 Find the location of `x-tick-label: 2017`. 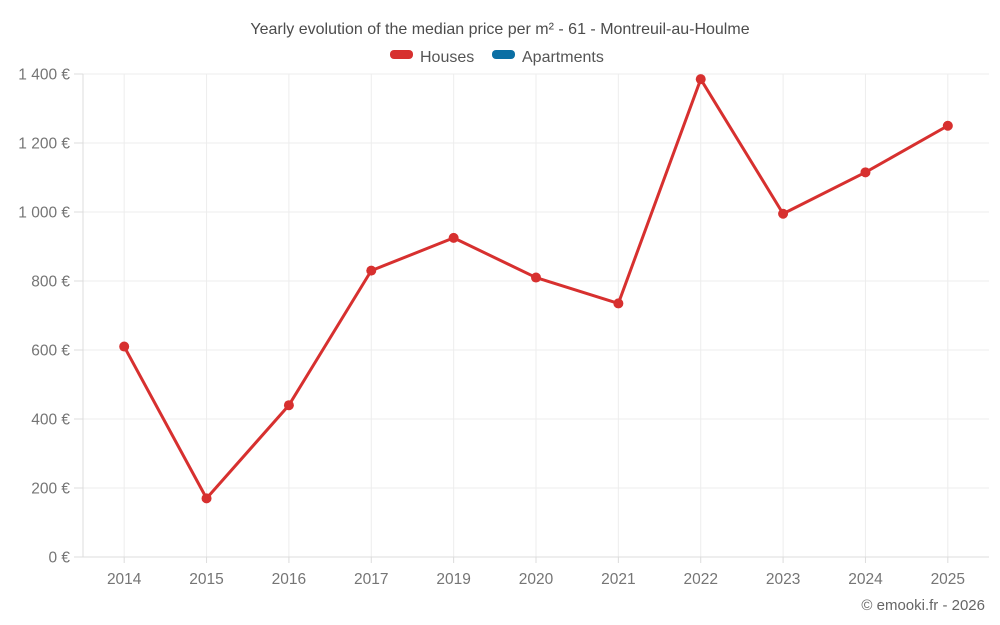

x-tick-label: 2017 is located at coordinates (371, 579).